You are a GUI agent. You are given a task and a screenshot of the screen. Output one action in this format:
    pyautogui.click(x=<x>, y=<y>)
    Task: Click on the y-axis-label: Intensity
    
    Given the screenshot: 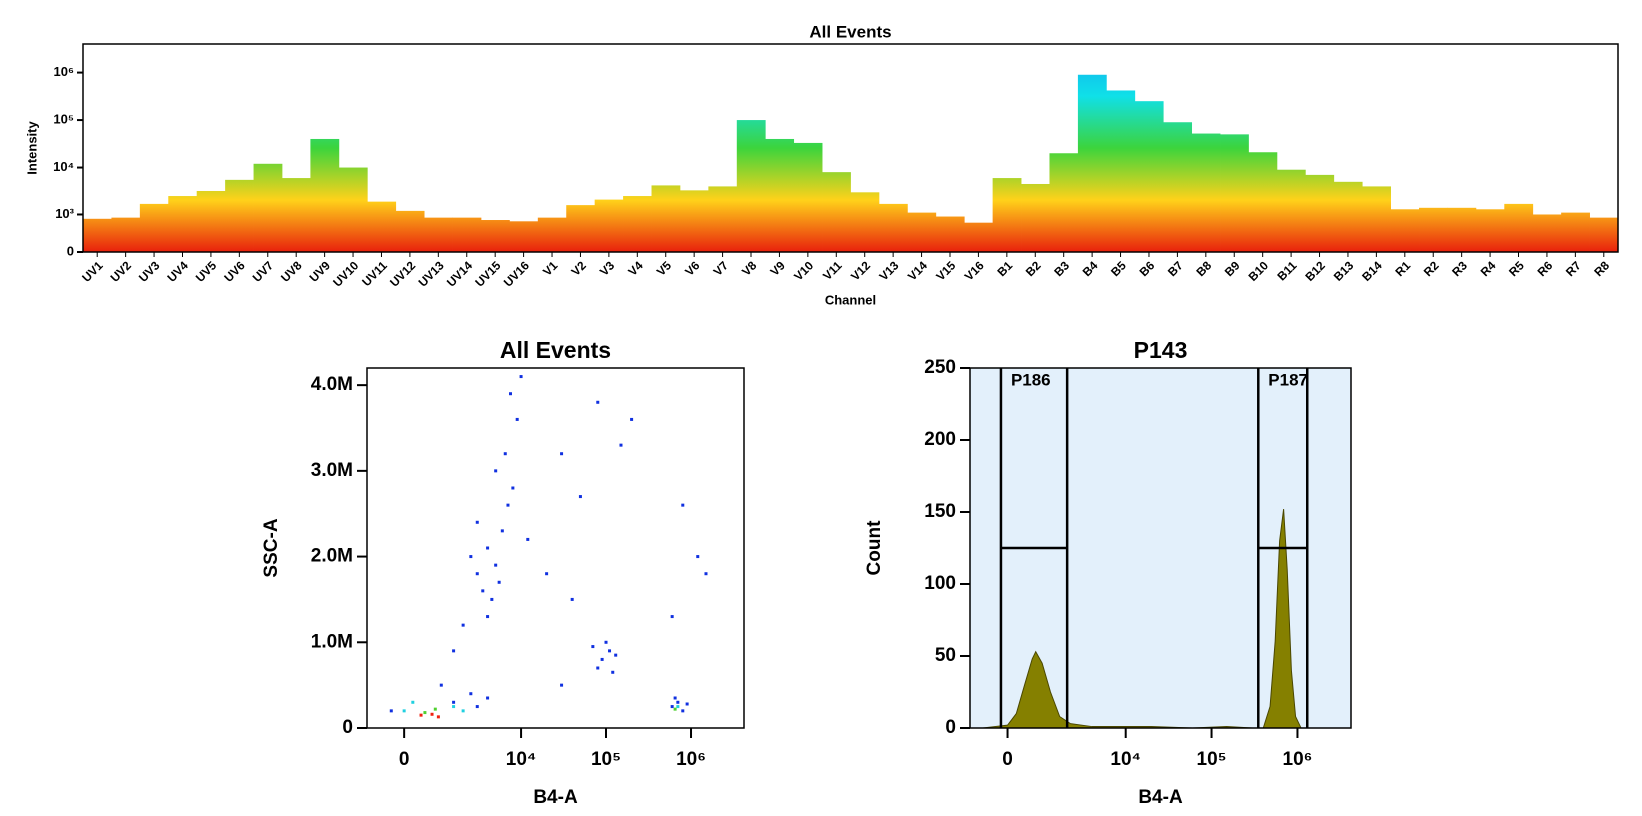 What is the action you would take?
    pyautogui.click(x=31, y=148)
    